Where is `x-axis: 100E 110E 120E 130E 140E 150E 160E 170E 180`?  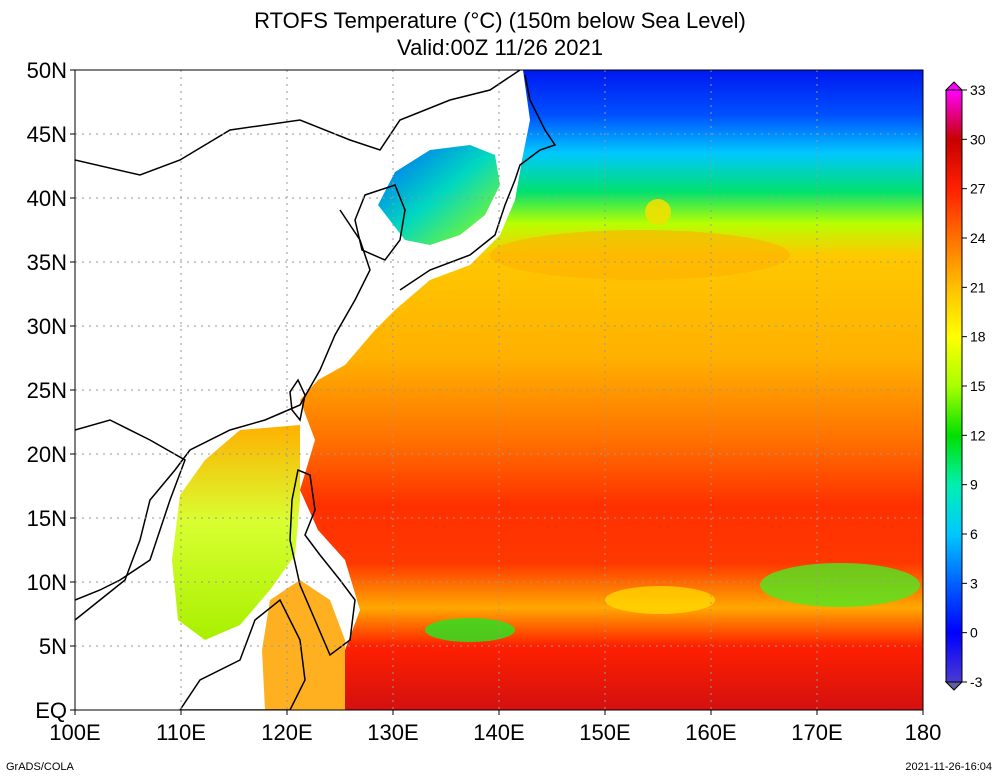 x-axis: 100E 110E 120E 130E 140E 150E 160E 170E 180 is located at coordinates (495, 727).